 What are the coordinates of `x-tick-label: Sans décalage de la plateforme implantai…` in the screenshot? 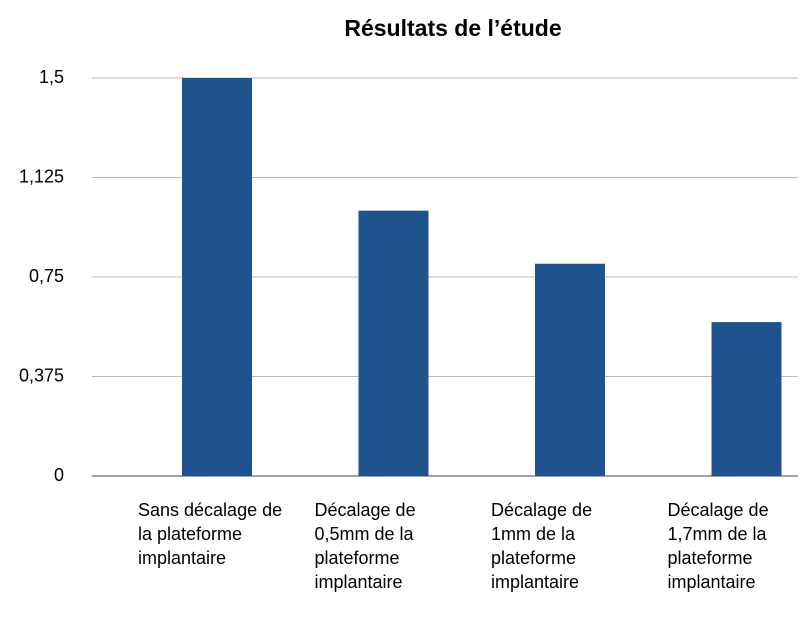 It's located at (210, 534).